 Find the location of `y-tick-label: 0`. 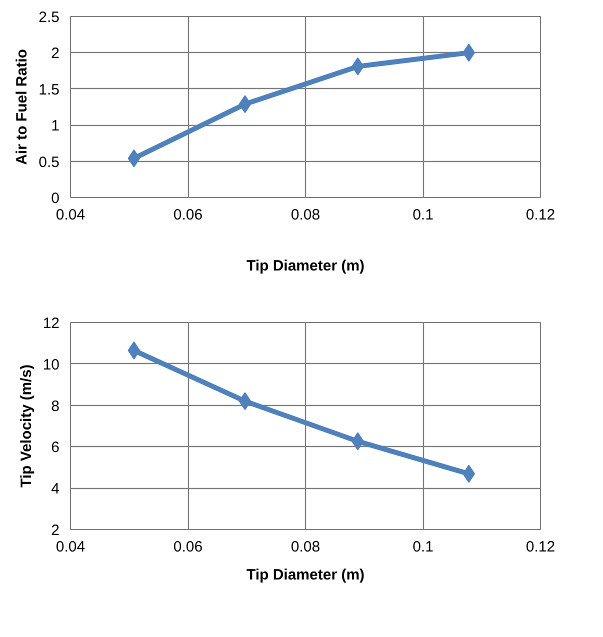

y-tick-label: 0 is located at coordinates (55, 198).